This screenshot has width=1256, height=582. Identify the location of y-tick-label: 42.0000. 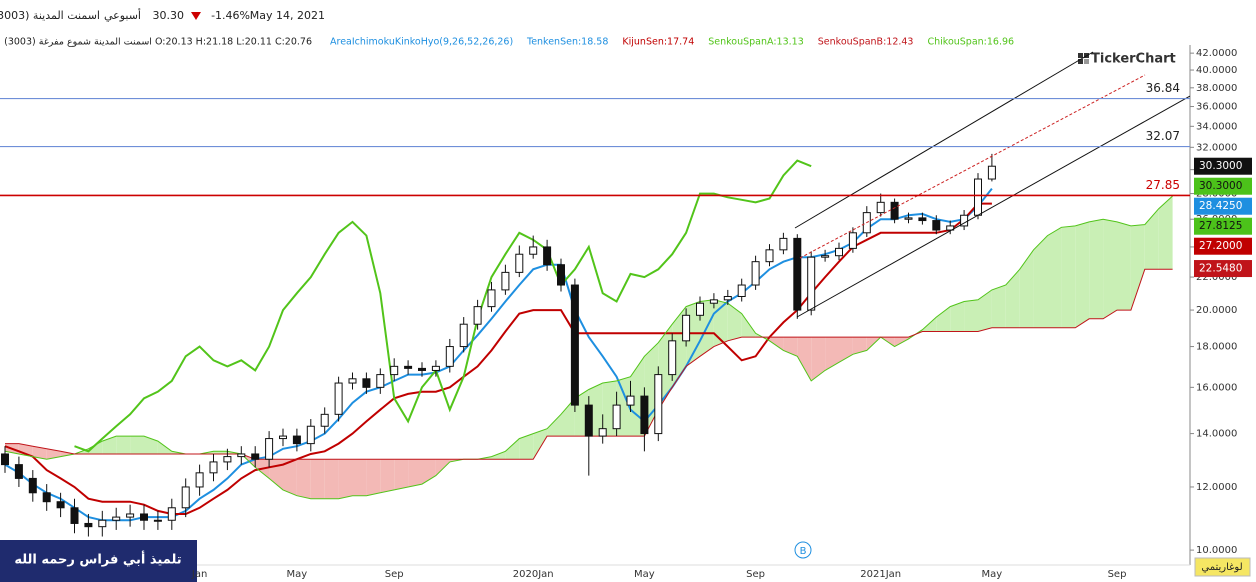
(1216, 53).